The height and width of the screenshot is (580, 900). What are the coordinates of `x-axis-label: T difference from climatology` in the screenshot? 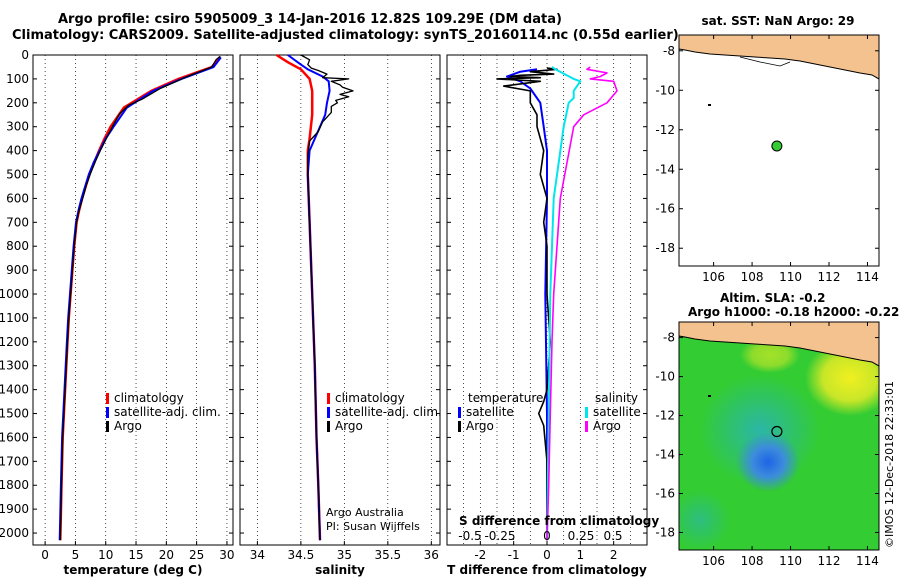 It's located at (547, 570).